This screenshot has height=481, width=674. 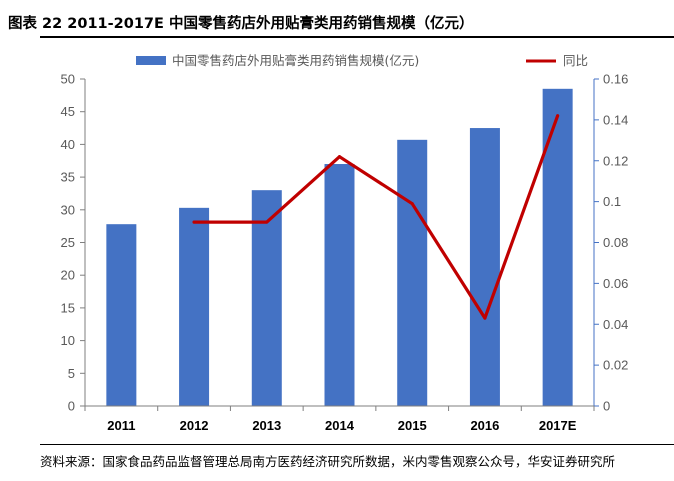 I want to click on legend: 中国零售药店外用贴膏类用药销售规模(亿元) 同比, so click(x=362, y=60).